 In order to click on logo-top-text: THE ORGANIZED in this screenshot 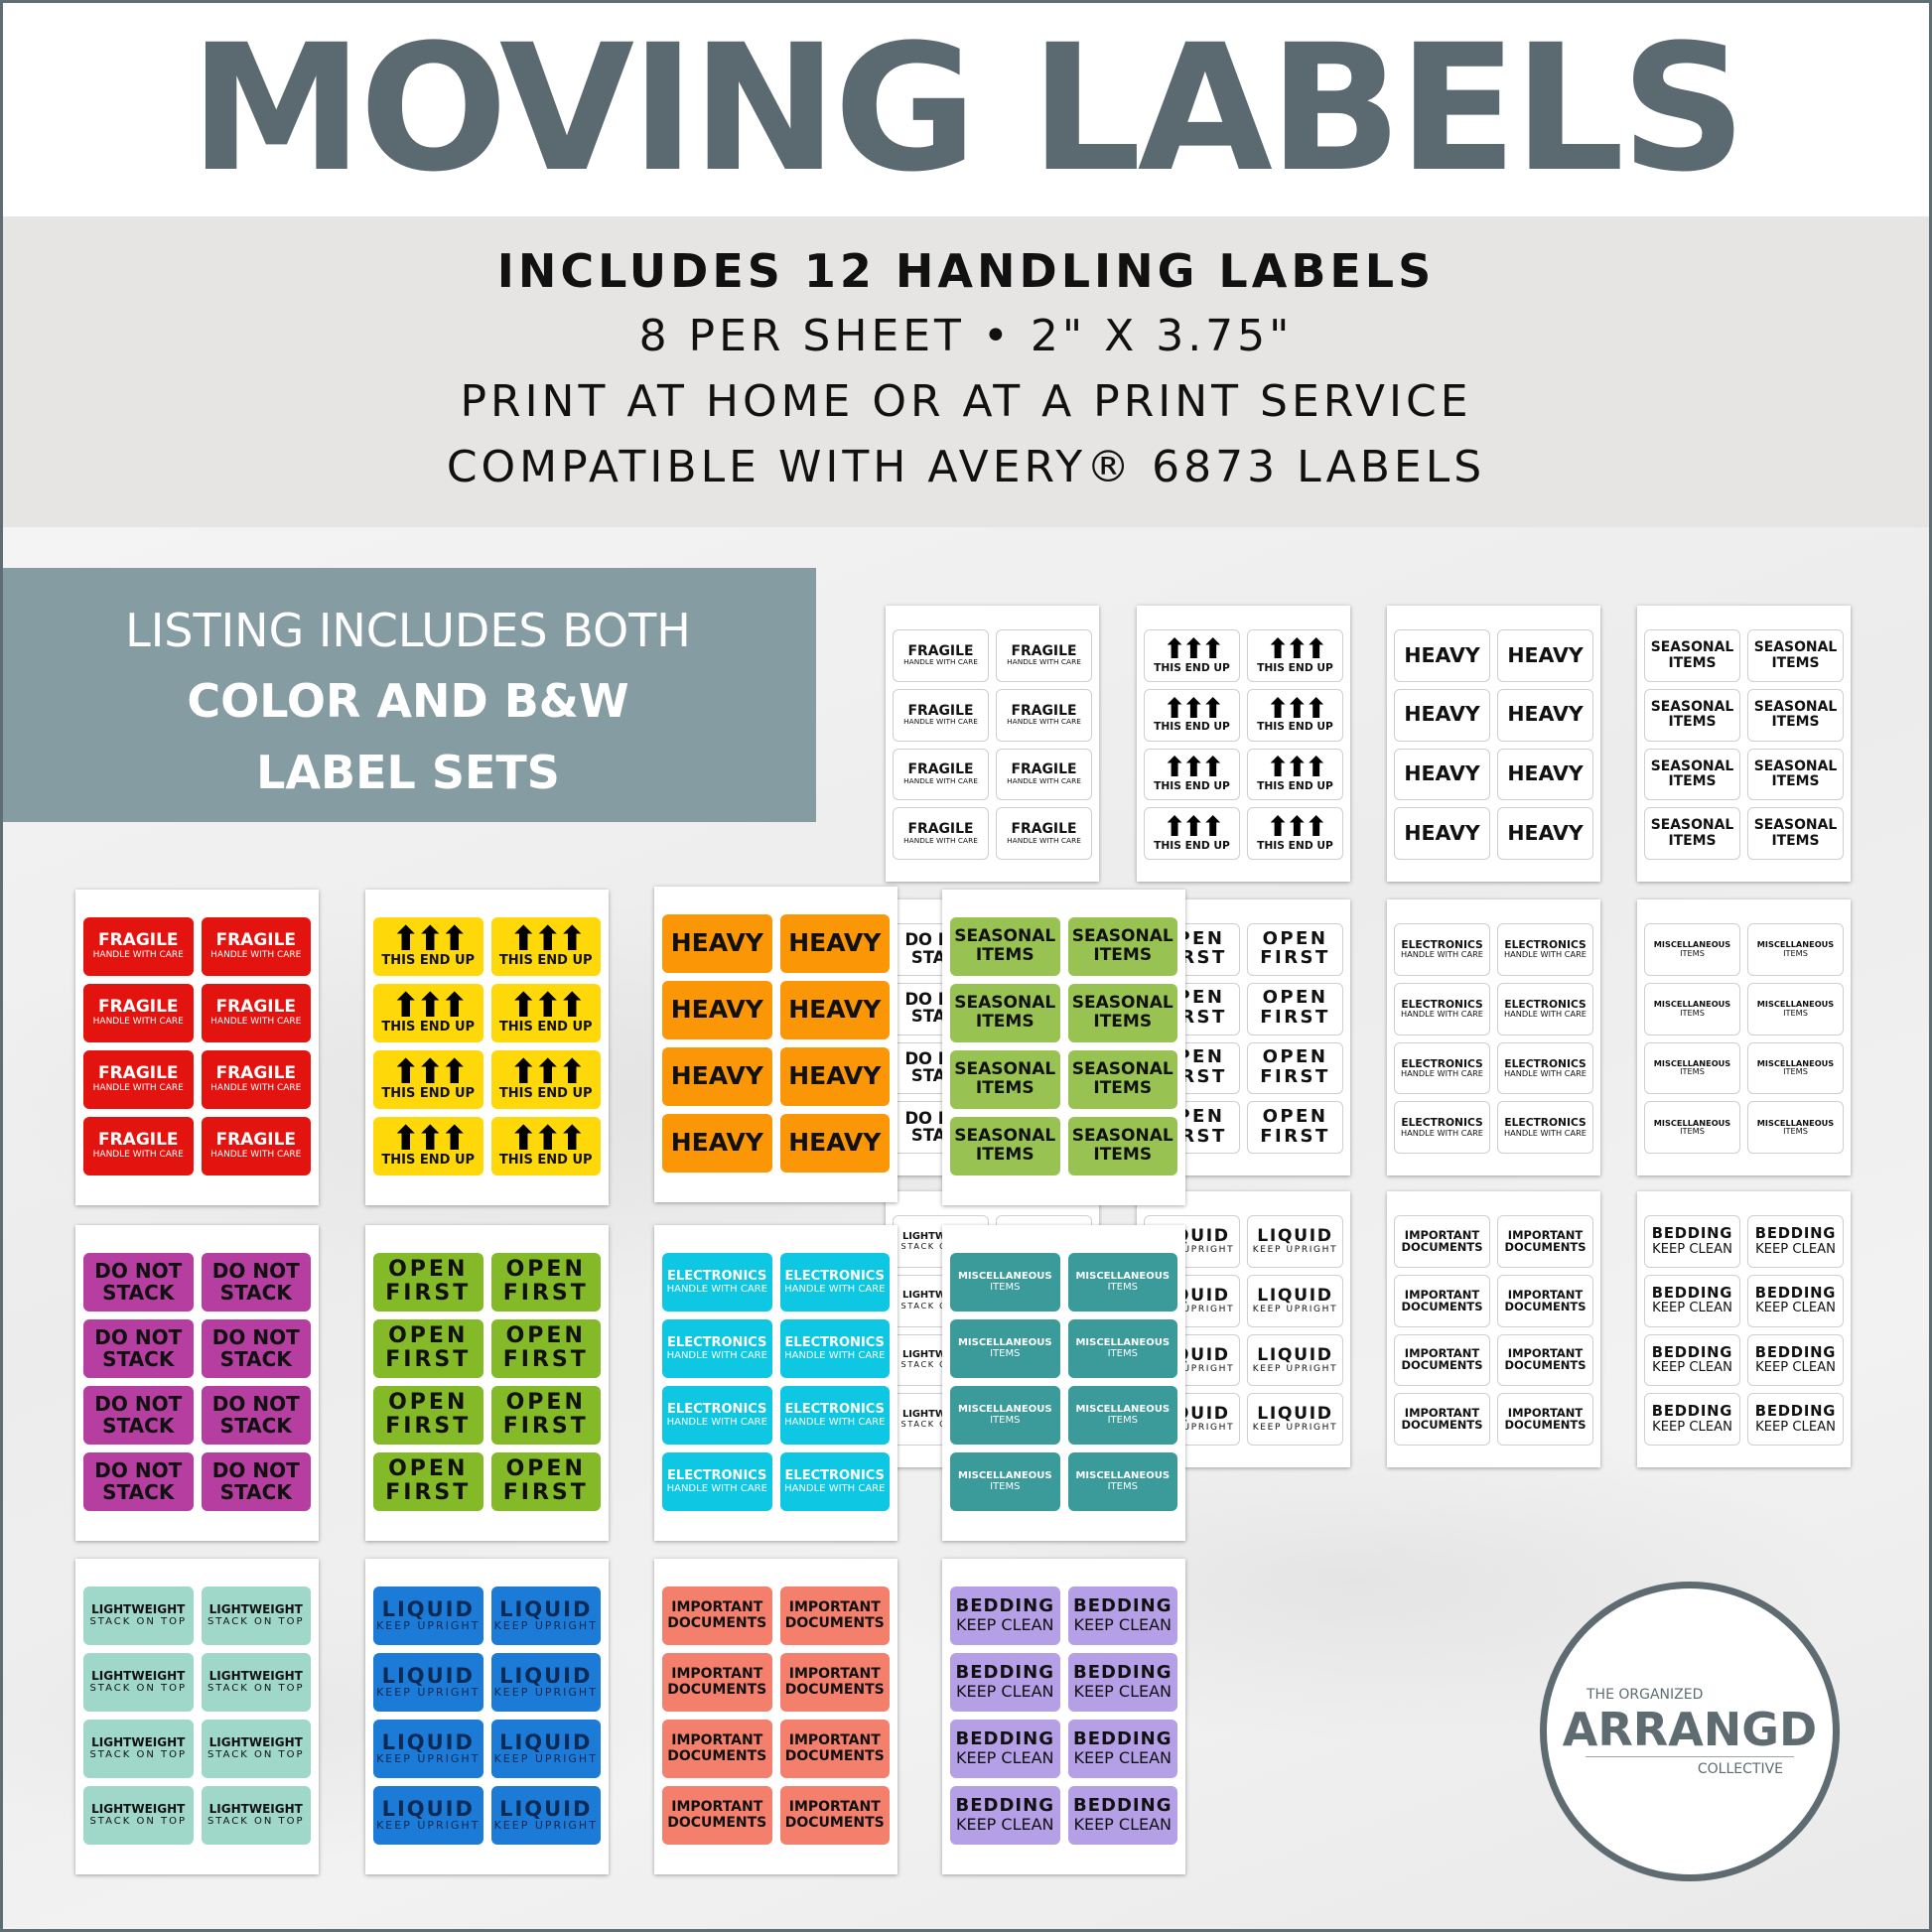, I will do `click(1645, 1695)`.